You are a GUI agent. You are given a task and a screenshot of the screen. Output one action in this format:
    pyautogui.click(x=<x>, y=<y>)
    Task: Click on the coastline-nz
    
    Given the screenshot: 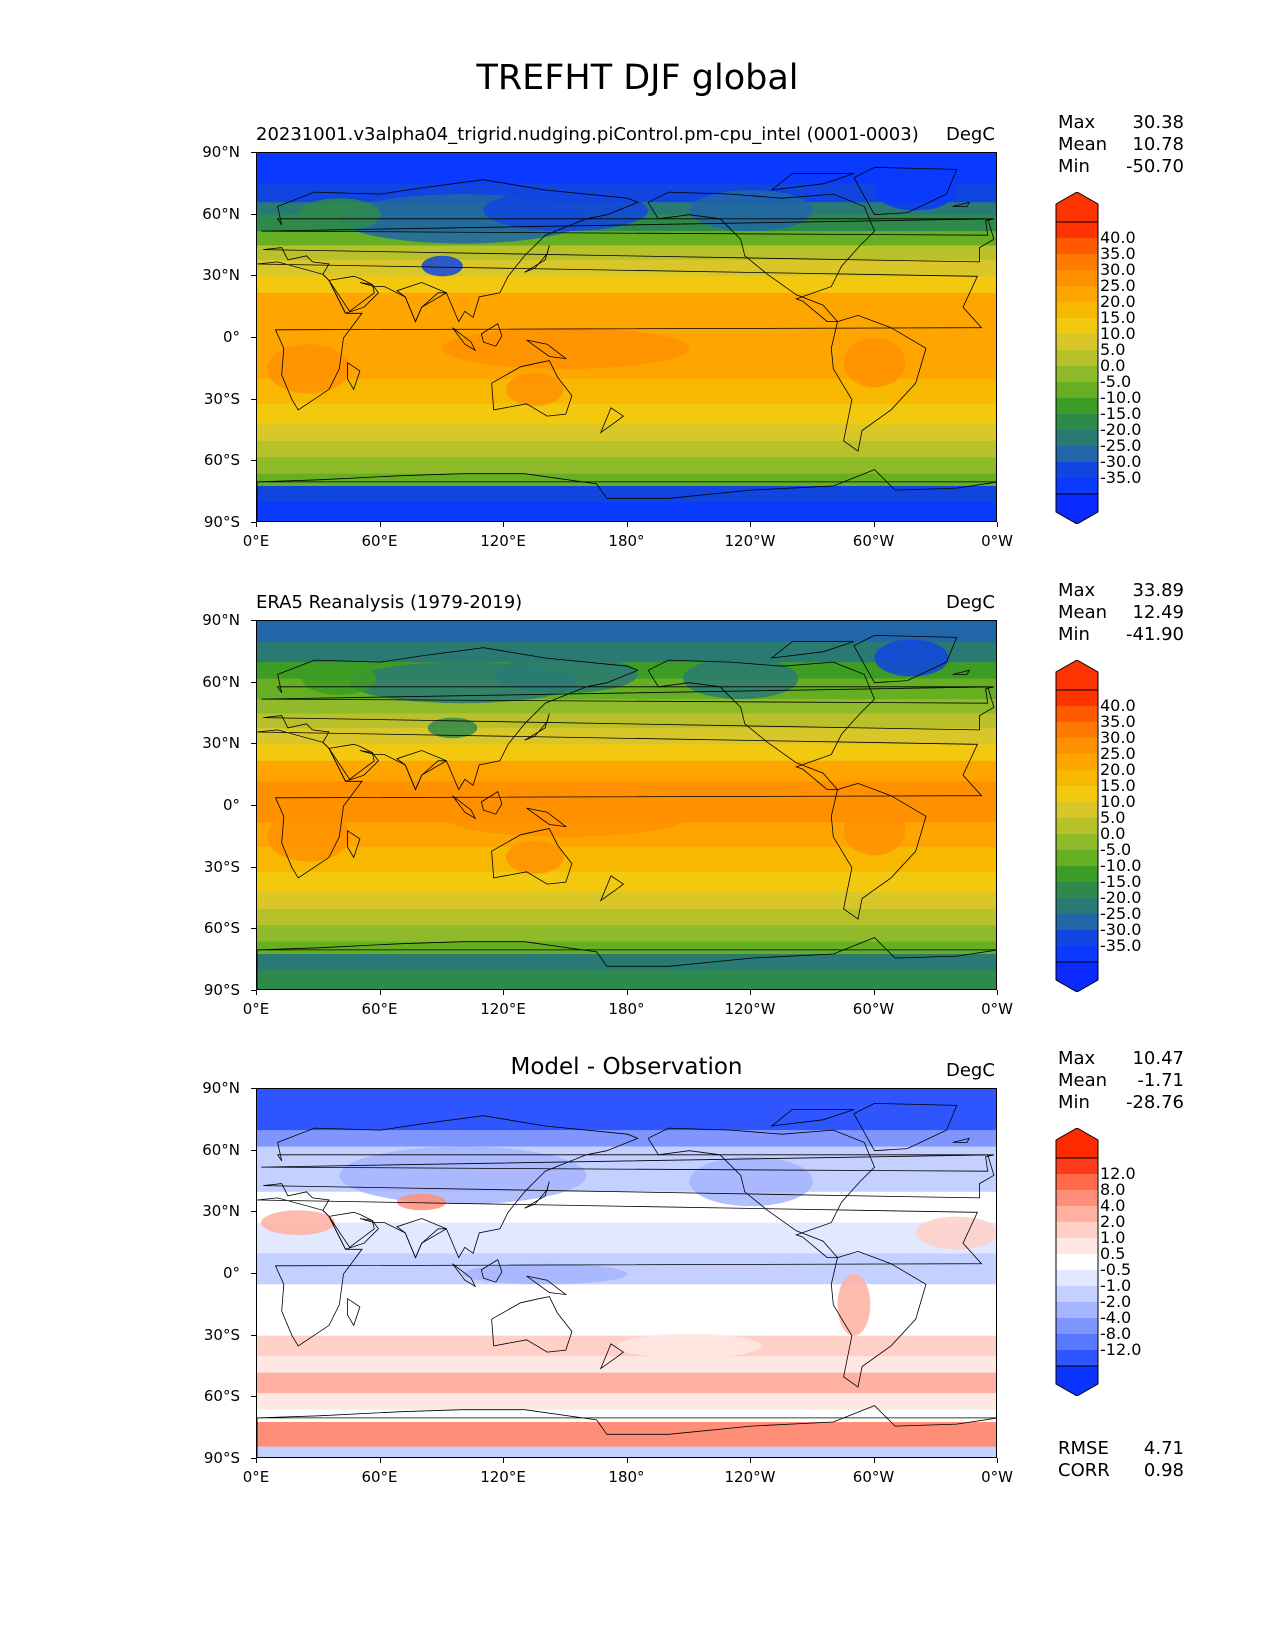 What is the action you would take?
    pyautogui.click(x=612, y=888)
    